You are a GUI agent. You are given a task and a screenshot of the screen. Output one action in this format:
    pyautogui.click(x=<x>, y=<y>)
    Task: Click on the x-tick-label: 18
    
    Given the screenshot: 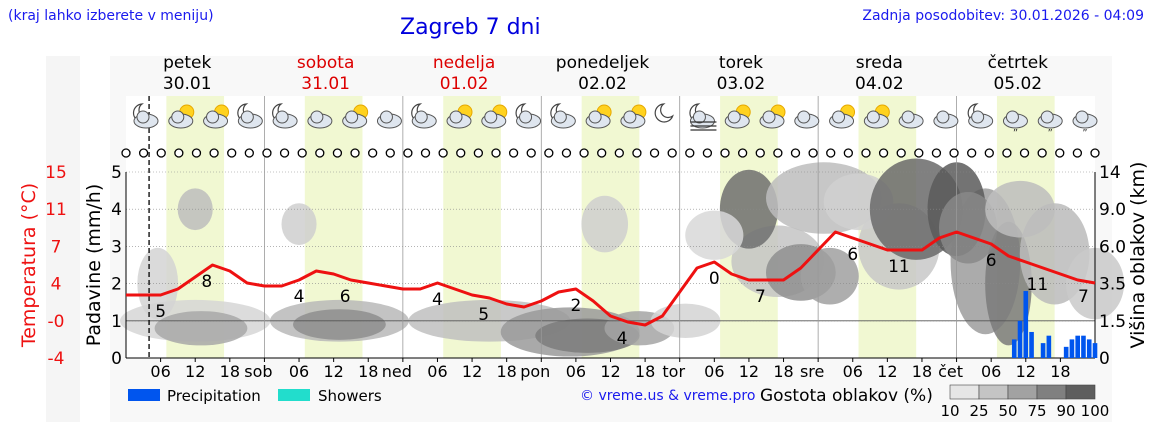 What is the action you would take?
    pyautogui.click(x=645, y=371)
    